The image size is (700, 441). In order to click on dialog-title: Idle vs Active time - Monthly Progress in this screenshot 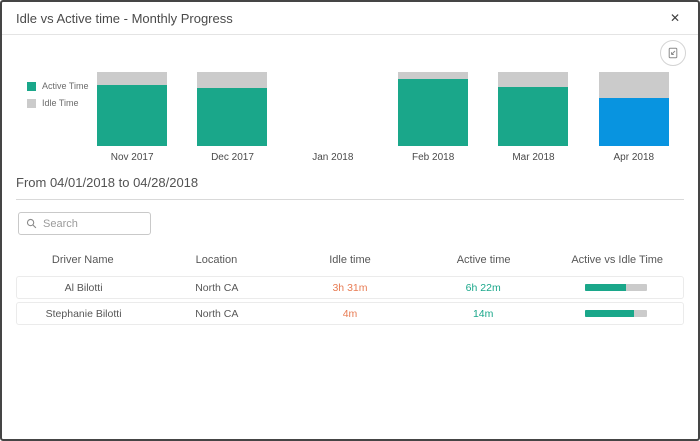, I will do `click(124, 18)`.